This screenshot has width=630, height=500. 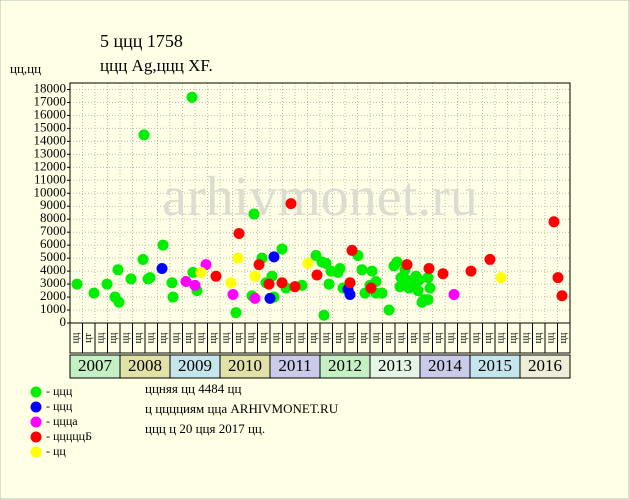 I want to click on y-tick-label: 12000, so click(x=50, y=165).